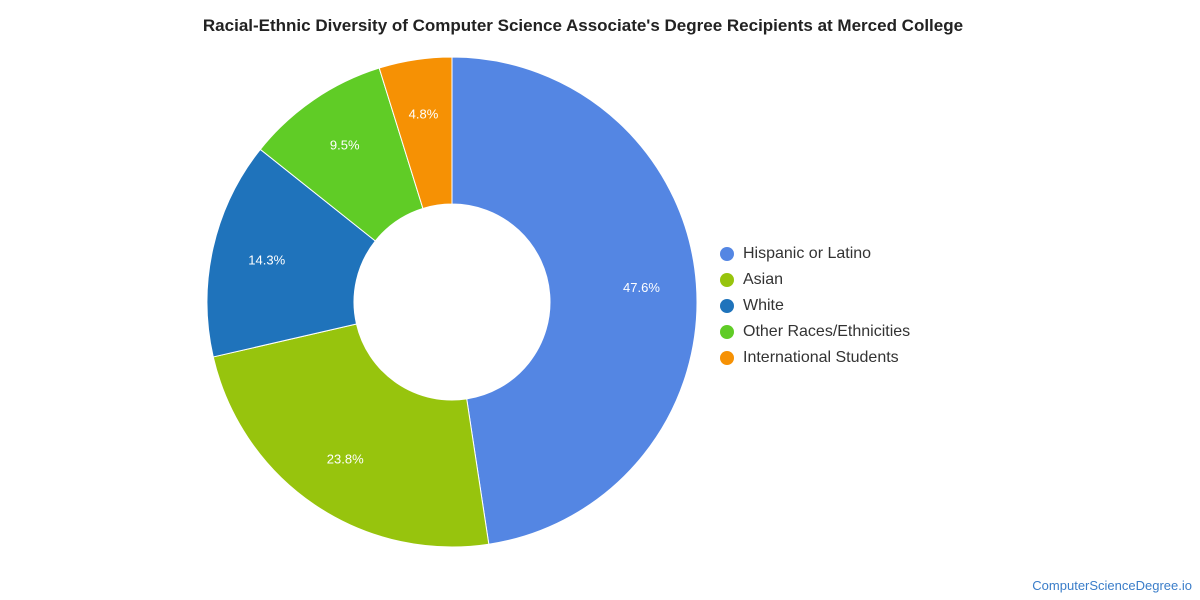 This screenshot has width=1200, height=600. Describe the element at coordinates (266, 259) in the screenshot. I see `slice-label-white: 14.3%` at that location.